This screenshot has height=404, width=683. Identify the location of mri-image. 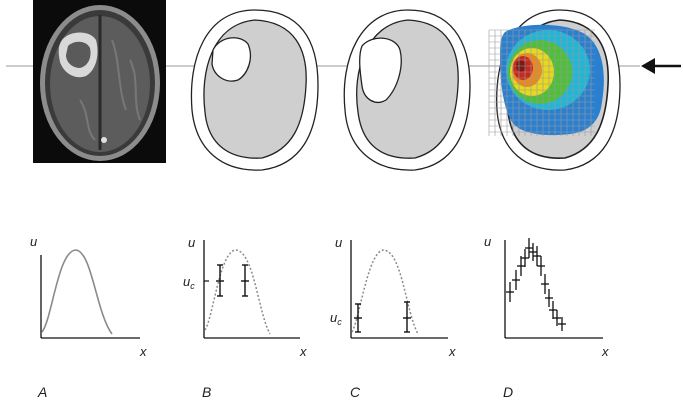
(99, 81).